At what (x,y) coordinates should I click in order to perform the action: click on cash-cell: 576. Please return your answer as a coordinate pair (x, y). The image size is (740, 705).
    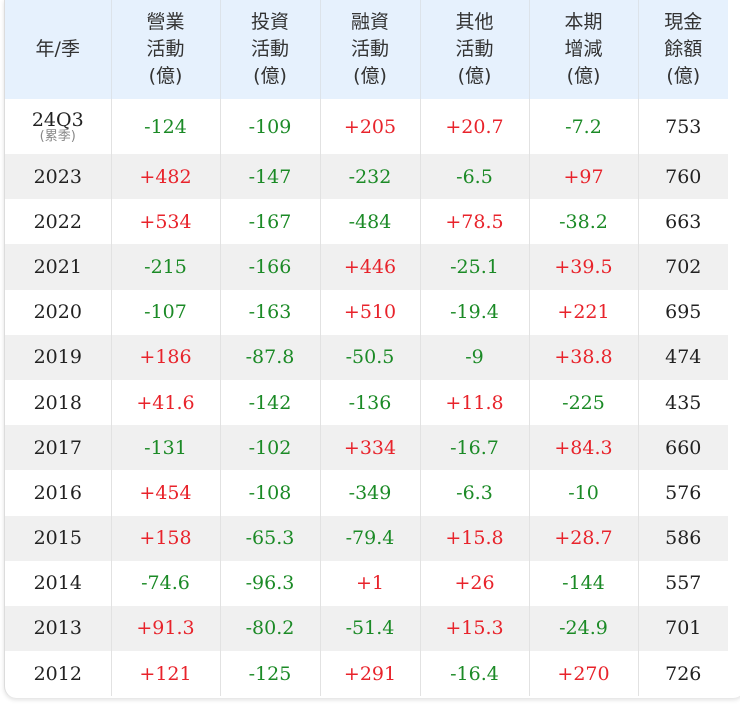
    Looking at the image, I should click on (682, 493).